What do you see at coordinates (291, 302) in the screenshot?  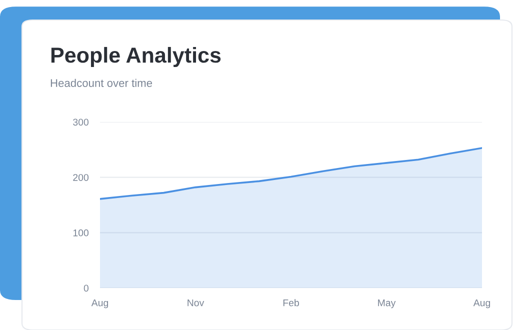 I see `x-tick-label: Feb` at bounding box center [291, 302].